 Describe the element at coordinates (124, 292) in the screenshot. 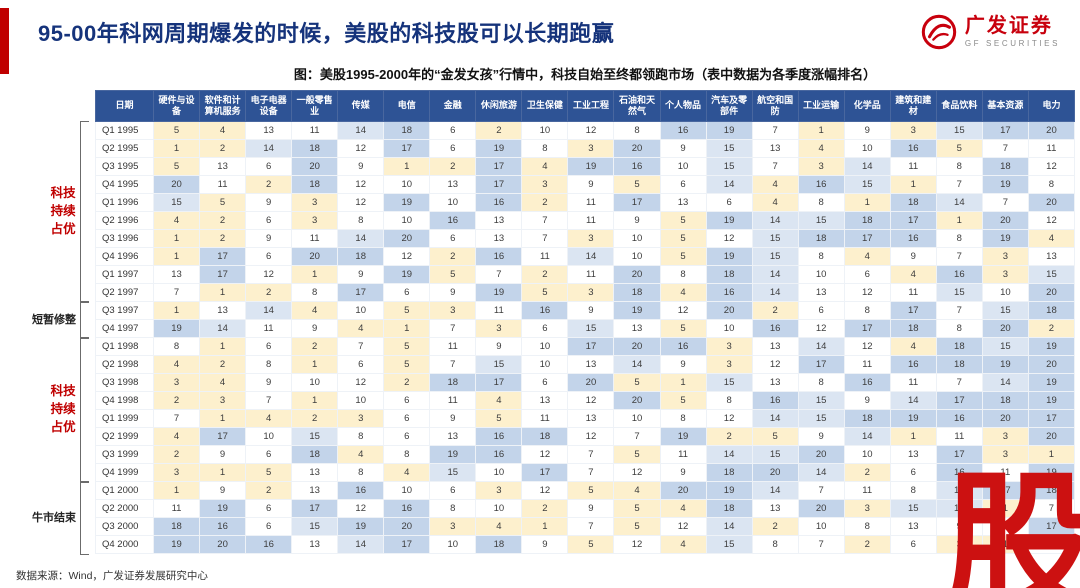

I see `row-date: Q2 1997` at that location.